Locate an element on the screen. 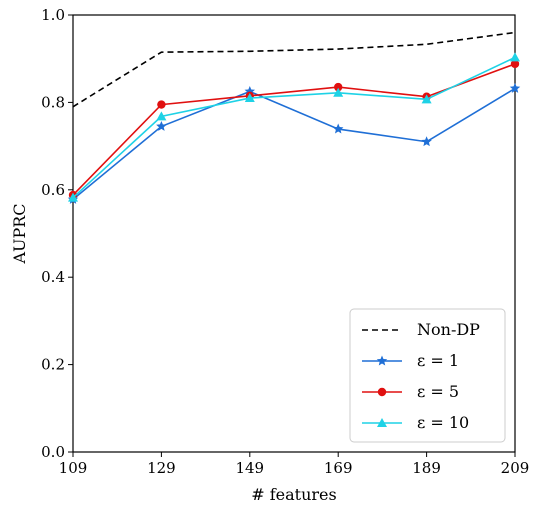 The width and height of the screenshot is (535, 506). legend-entry: Non-DP is located at coordinates (421, 329).